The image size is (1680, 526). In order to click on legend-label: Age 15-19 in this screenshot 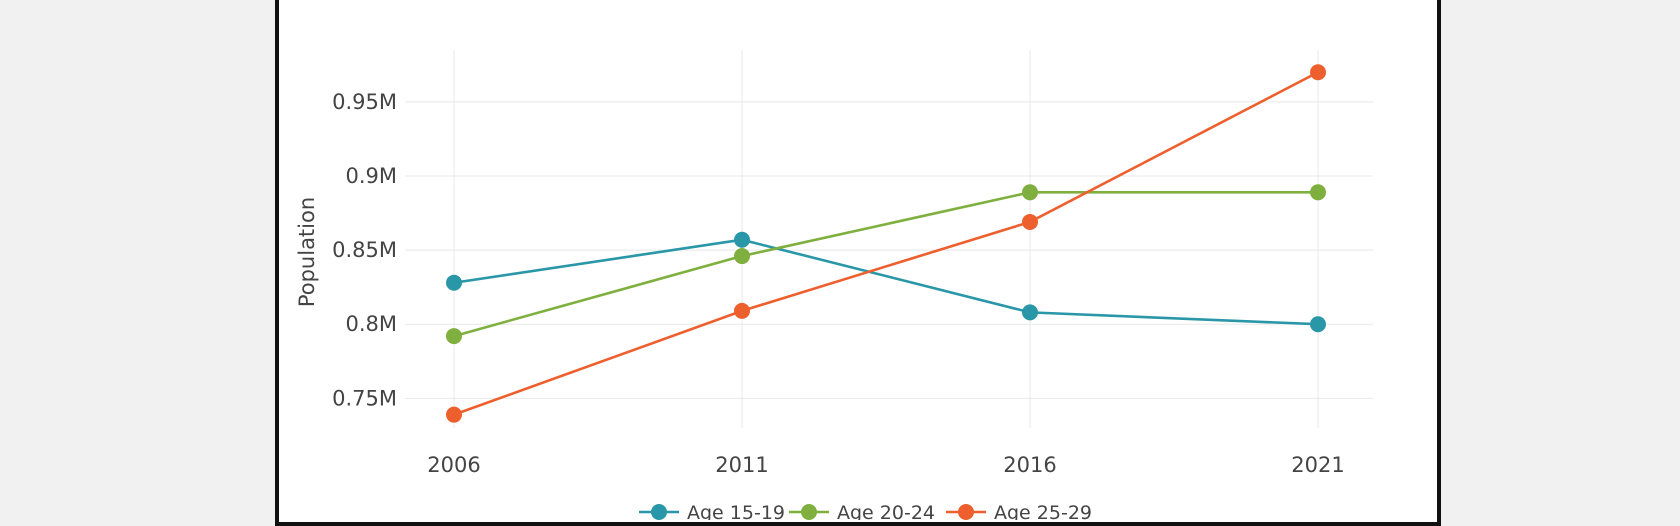, I will do `click(736, 511)`.